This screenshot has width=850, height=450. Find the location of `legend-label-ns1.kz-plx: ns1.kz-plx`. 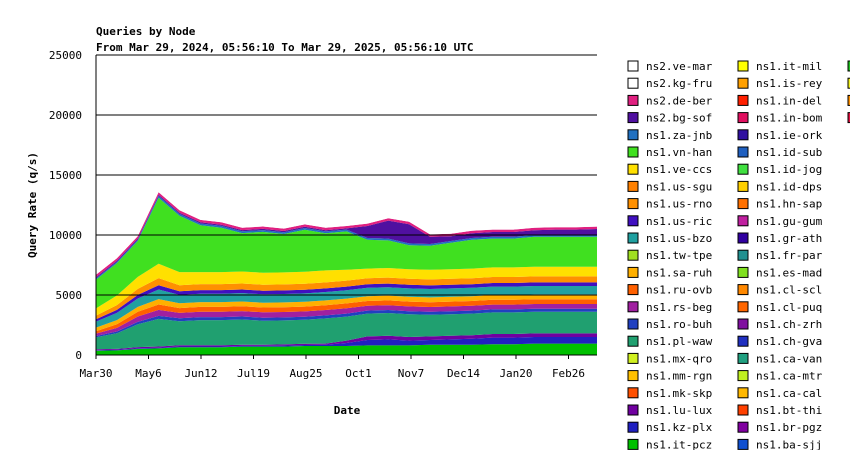

legend-label-ns1.kz-plx: ns1.kz-plx is located at coordinates (679, 427).